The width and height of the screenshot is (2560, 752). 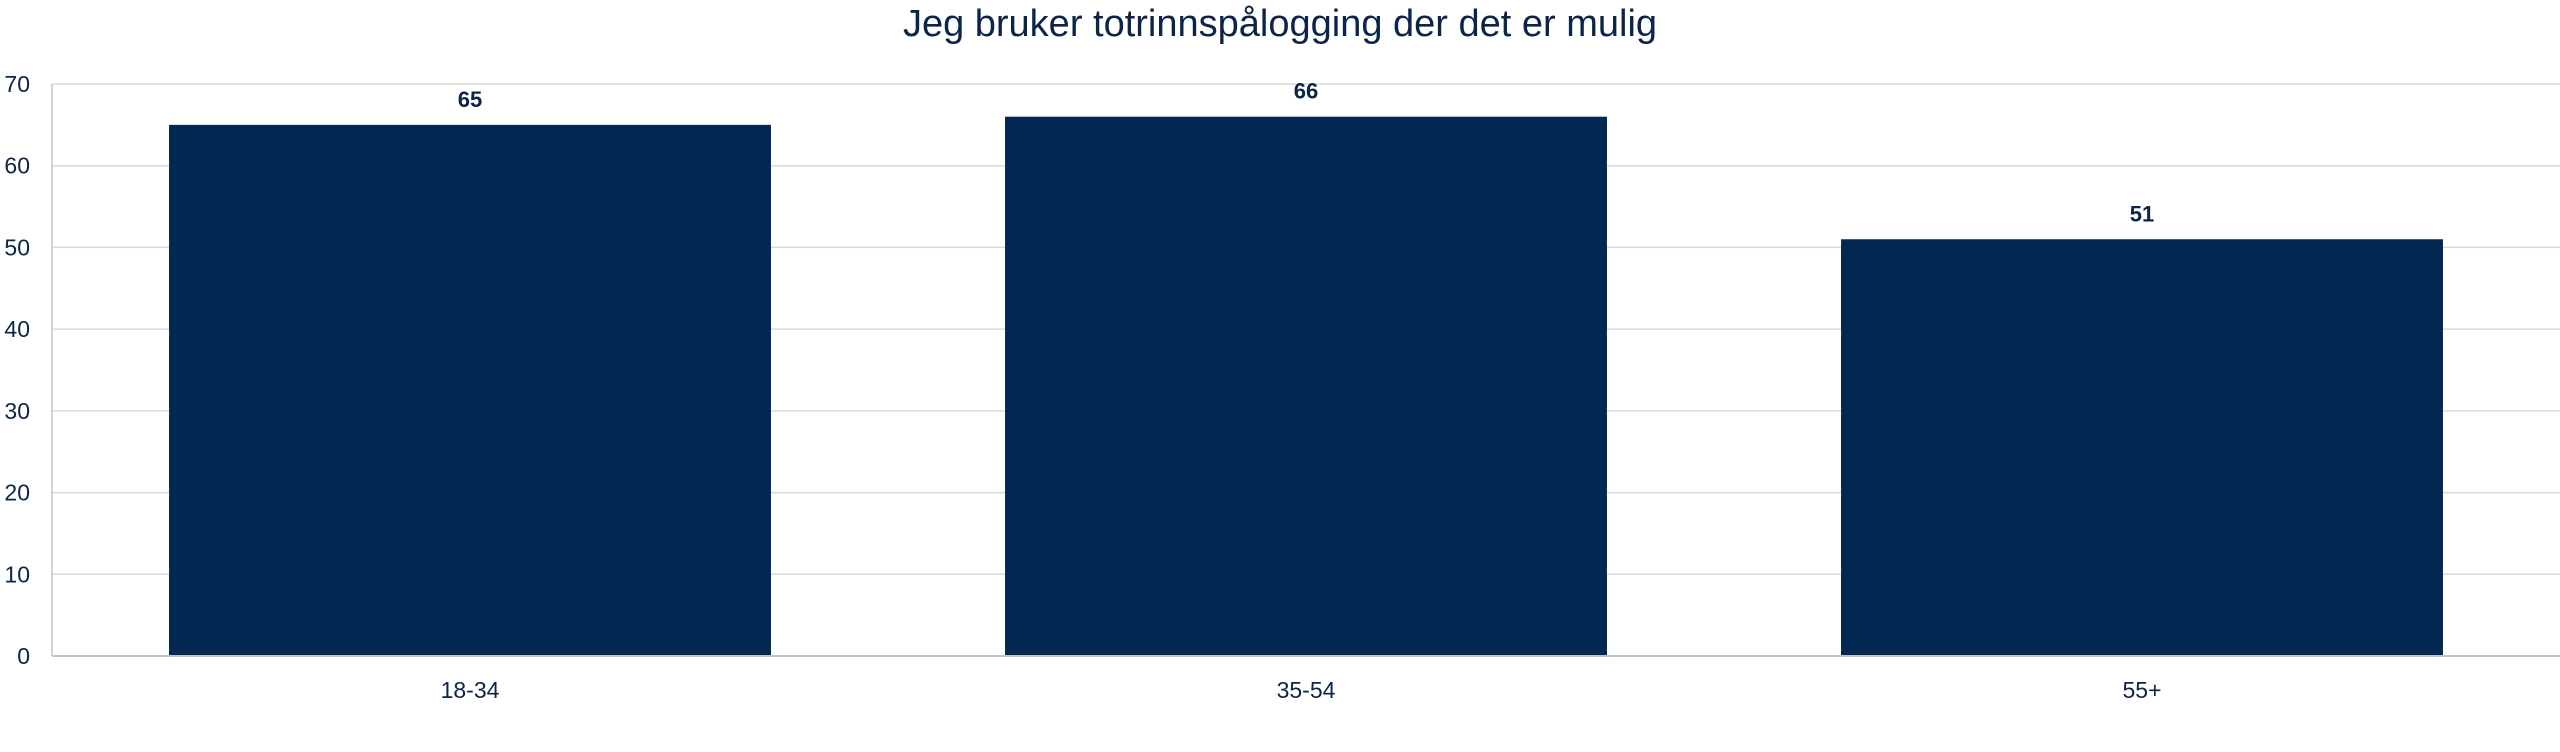 What do you see at coordinates (23, 656) in the screenshot?
I see `y-tick-label: 0` at bounding box center [23, 656].